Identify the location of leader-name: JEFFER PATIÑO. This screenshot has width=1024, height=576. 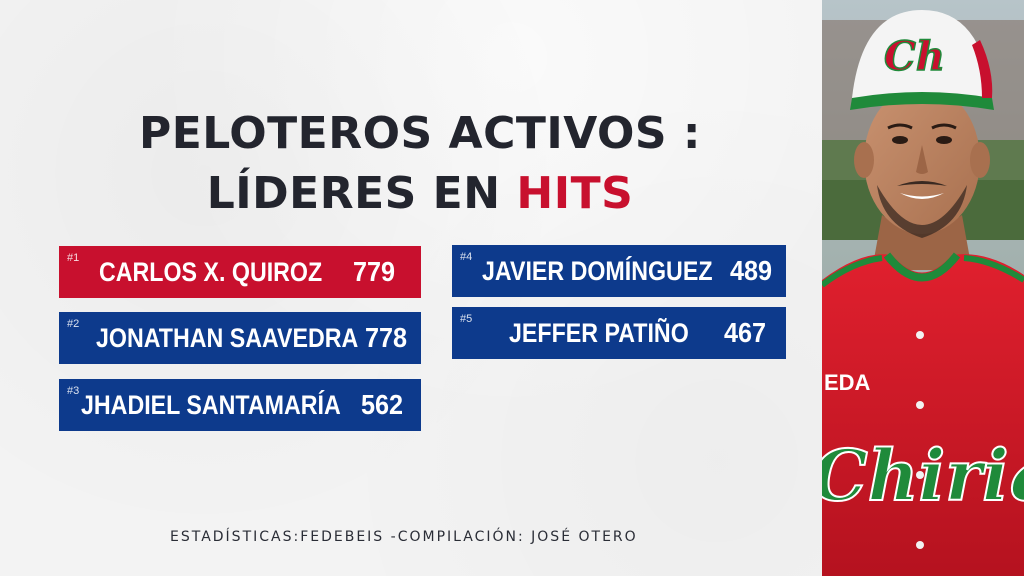
(599, 332).